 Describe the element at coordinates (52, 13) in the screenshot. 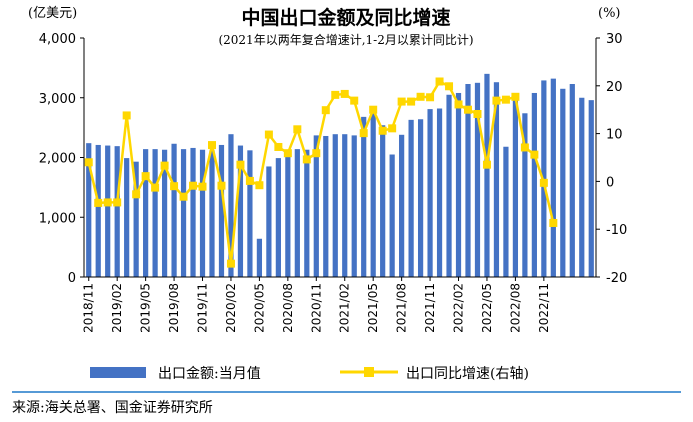

I see `left-axis-unit: (亿美元)` at that location.